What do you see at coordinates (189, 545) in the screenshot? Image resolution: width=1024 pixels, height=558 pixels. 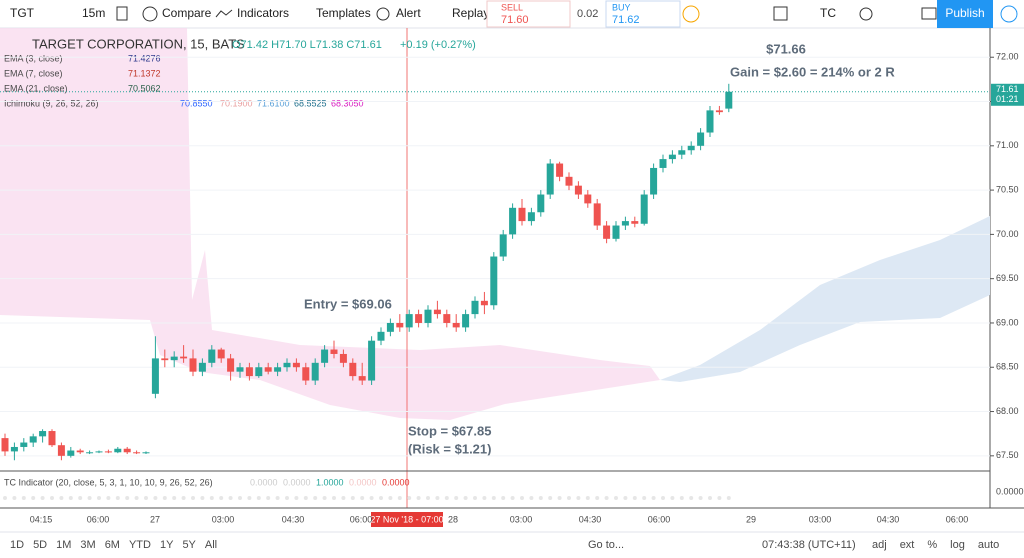 I see `range-button: 5Y` at bounding box center [189, 545].